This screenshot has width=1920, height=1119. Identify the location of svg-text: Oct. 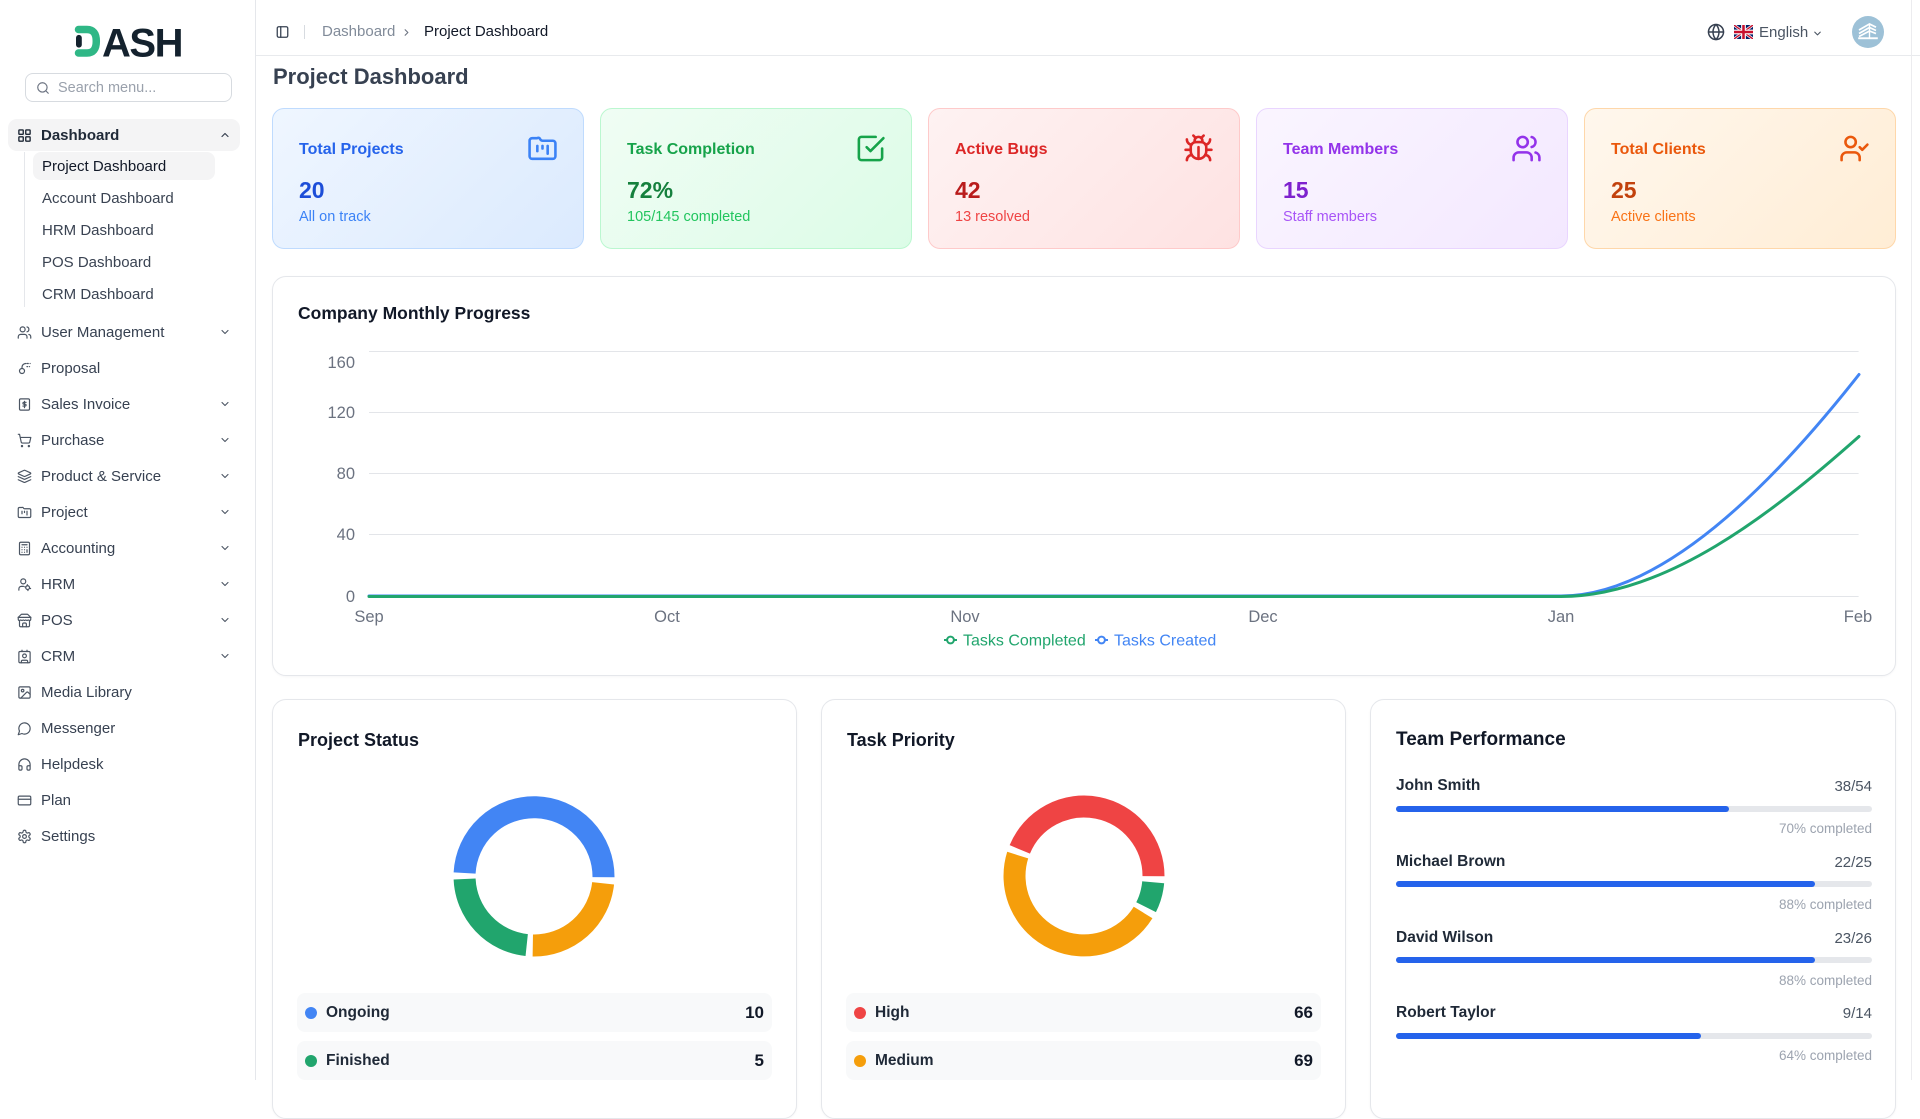
(667, 617).